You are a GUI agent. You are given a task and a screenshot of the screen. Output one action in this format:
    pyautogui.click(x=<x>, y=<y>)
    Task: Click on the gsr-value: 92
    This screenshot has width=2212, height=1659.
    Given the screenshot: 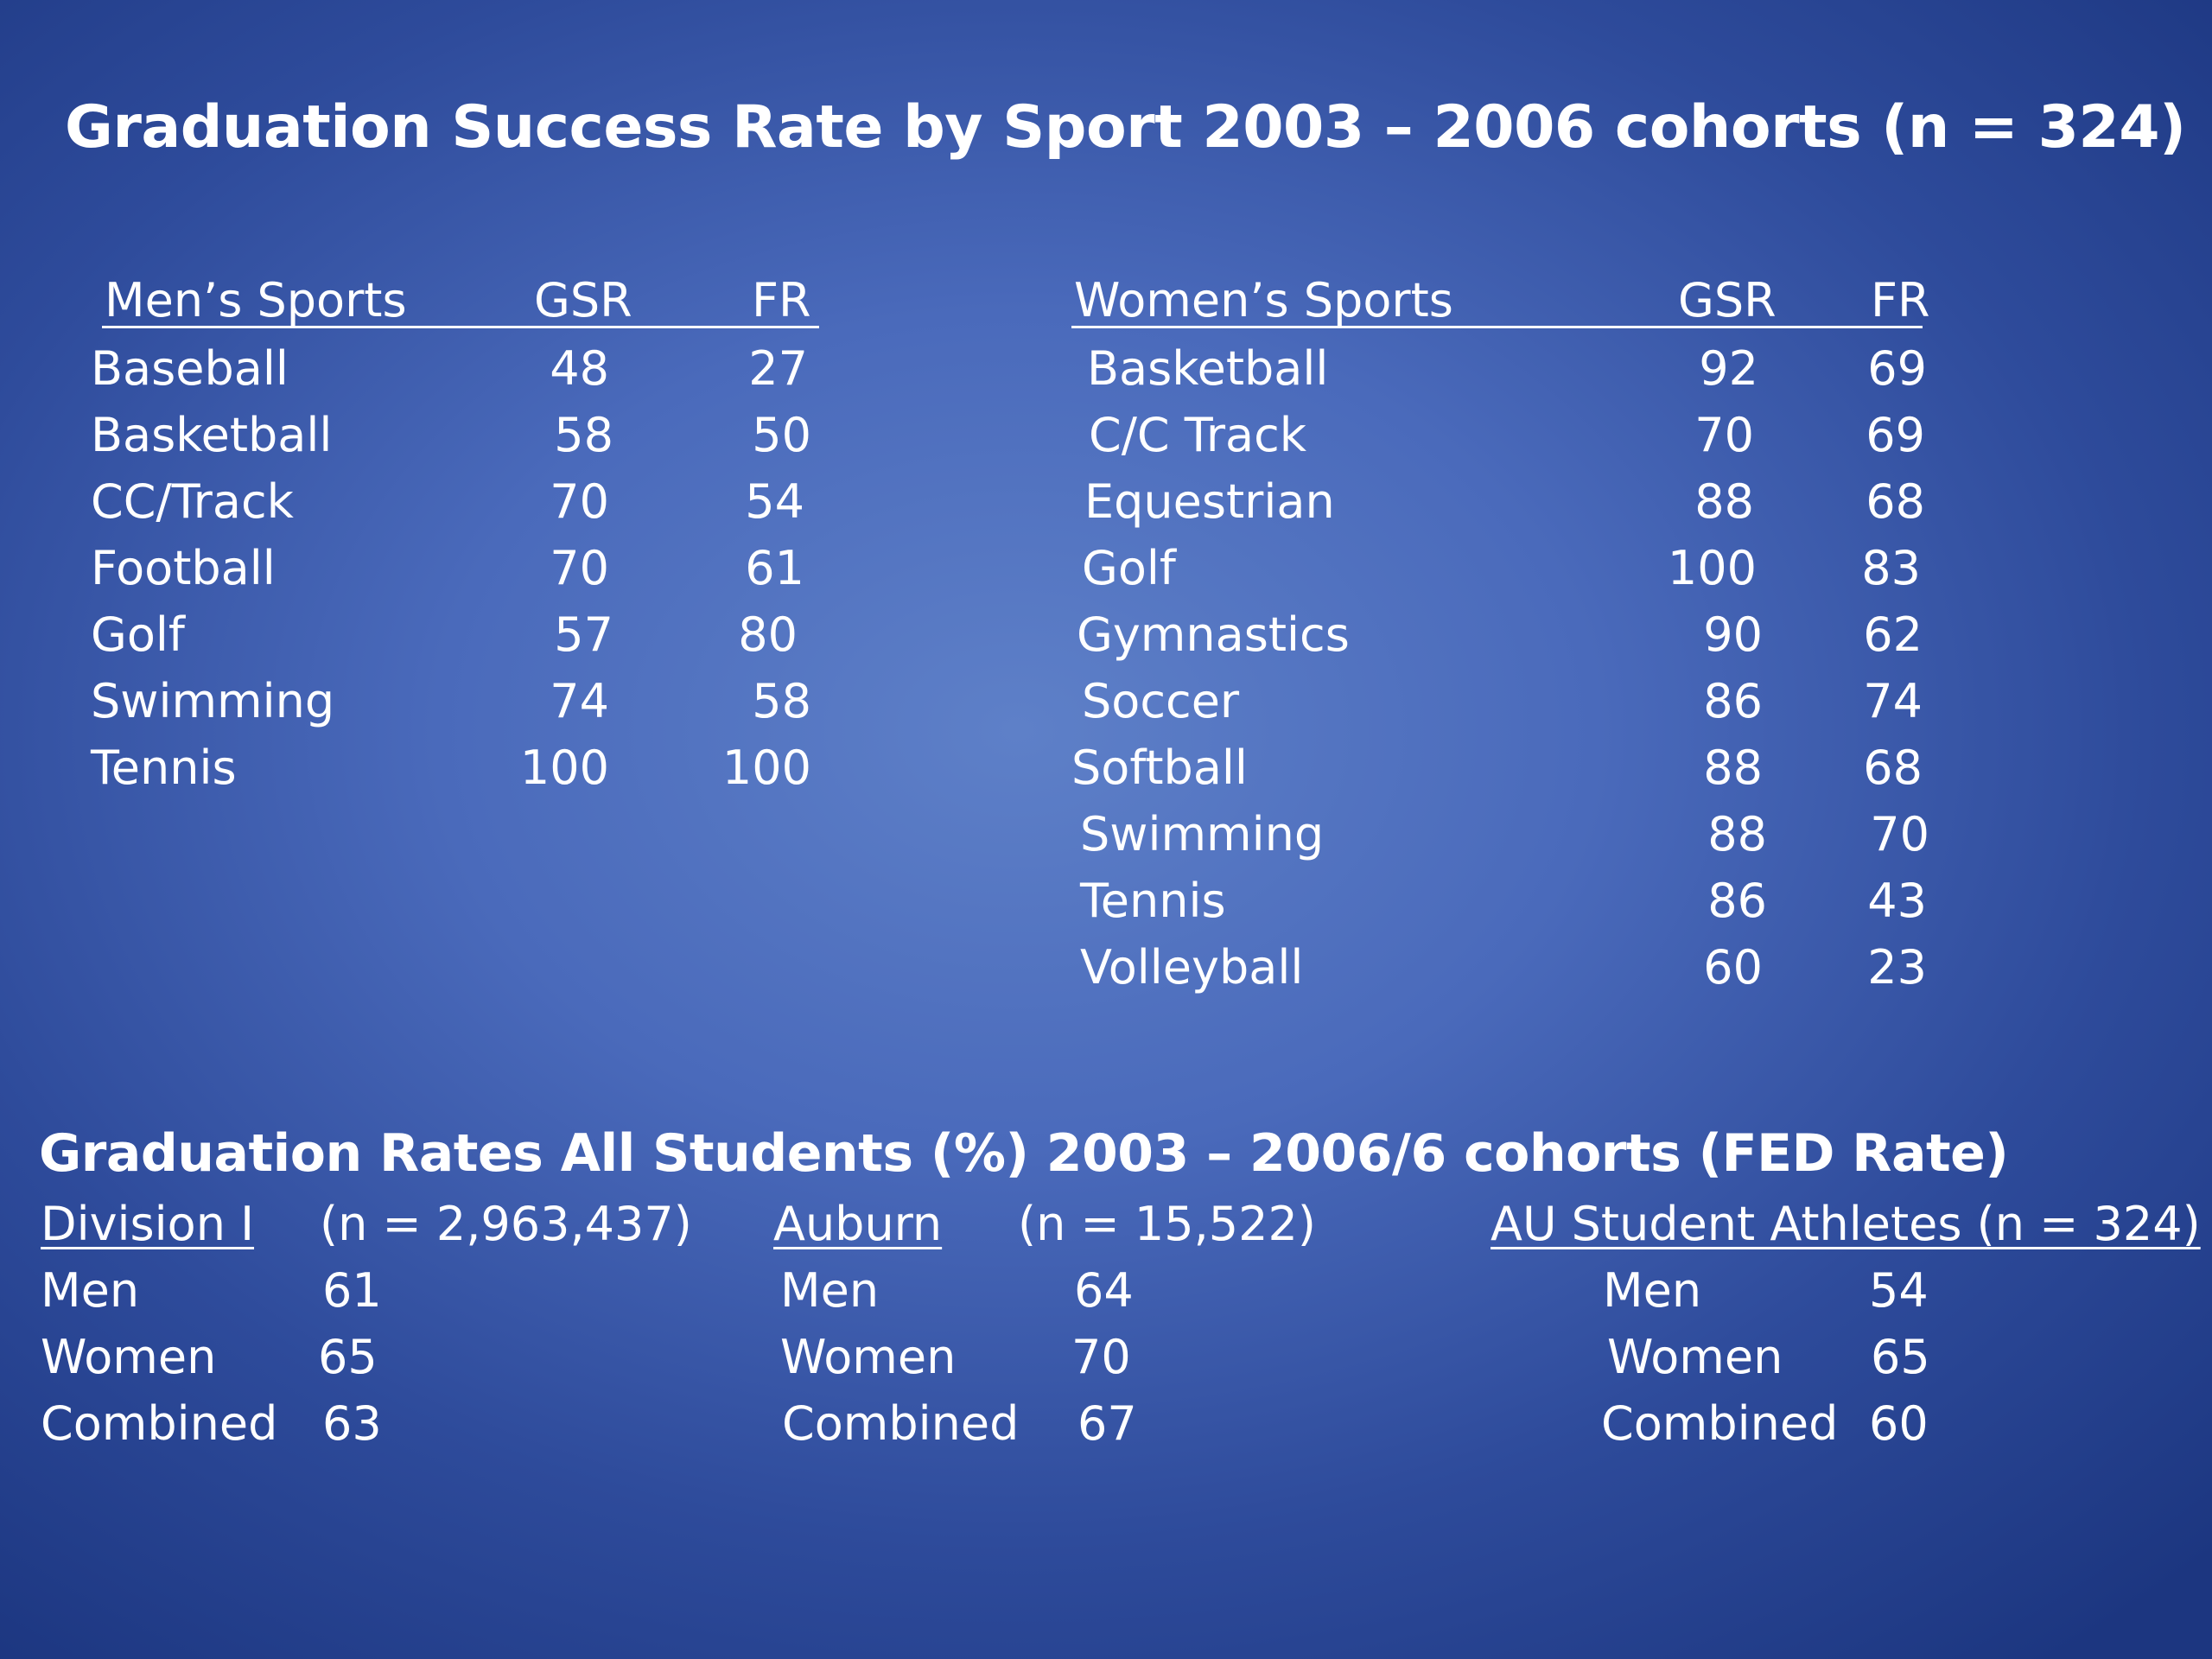 What is the action you would take?
    pyautogui.click(x=1728, y=368)
    